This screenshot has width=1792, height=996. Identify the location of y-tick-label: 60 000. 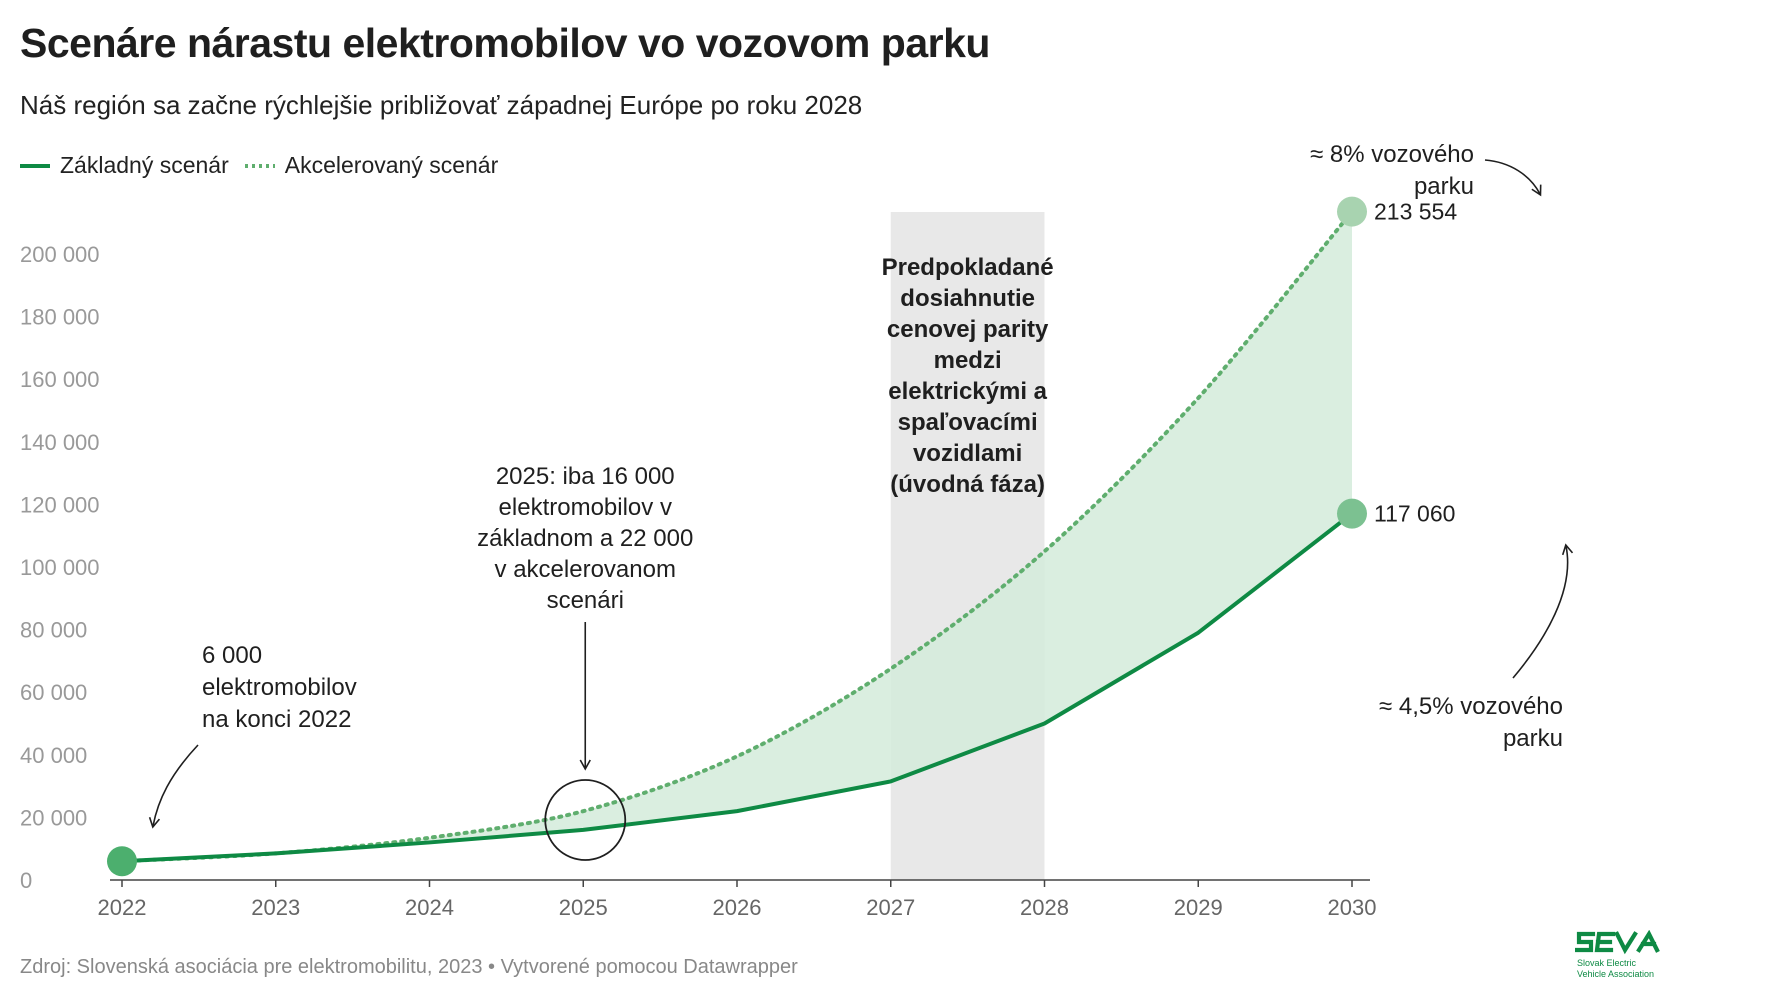
(53, 692).